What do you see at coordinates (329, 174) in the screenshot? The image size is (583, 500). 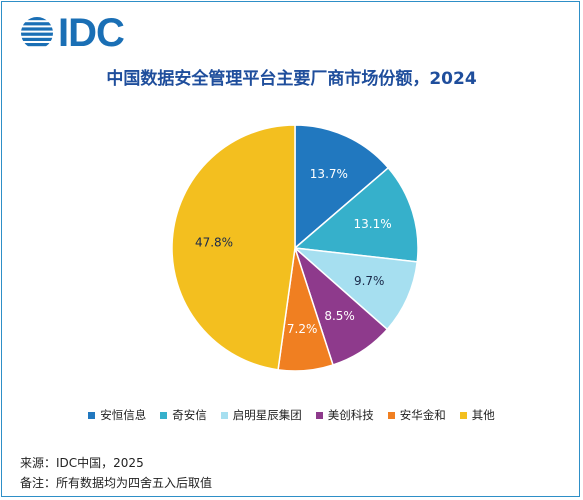 I see `slice-label-0: 13.7%` at bounding box center [329, 174].